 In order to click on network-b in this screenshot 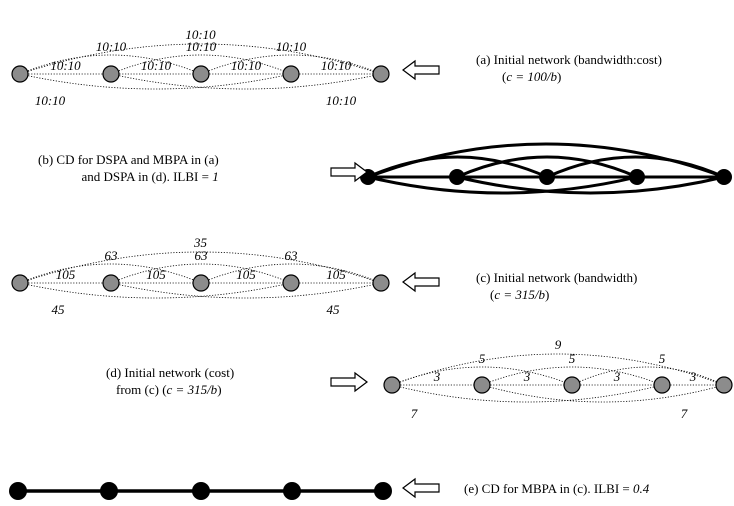, I will do `click(546, 168)`.